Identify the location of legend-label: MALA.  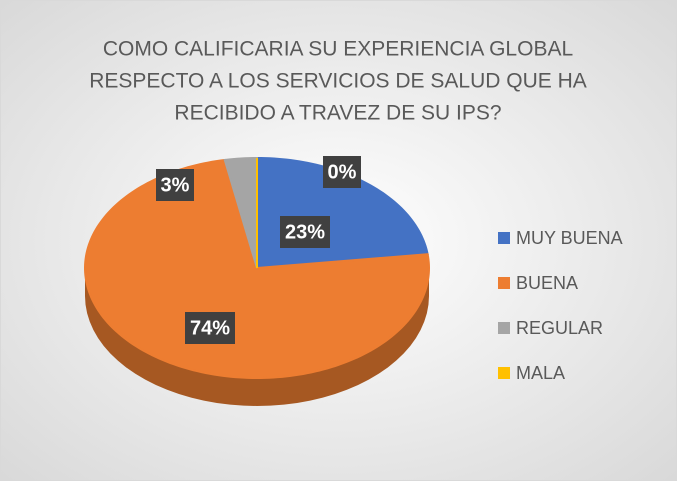
(540, 373).